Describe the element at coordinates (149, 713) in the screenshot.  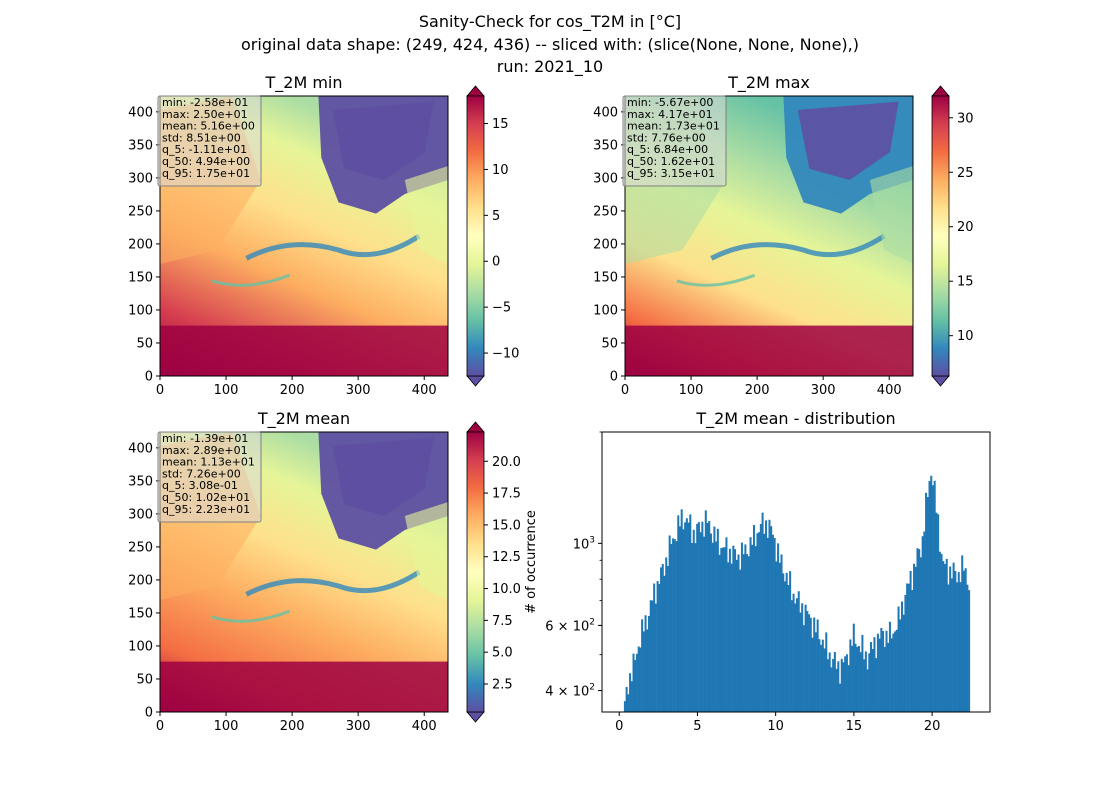
I see `mean-y-tick-label: 0` at that location.